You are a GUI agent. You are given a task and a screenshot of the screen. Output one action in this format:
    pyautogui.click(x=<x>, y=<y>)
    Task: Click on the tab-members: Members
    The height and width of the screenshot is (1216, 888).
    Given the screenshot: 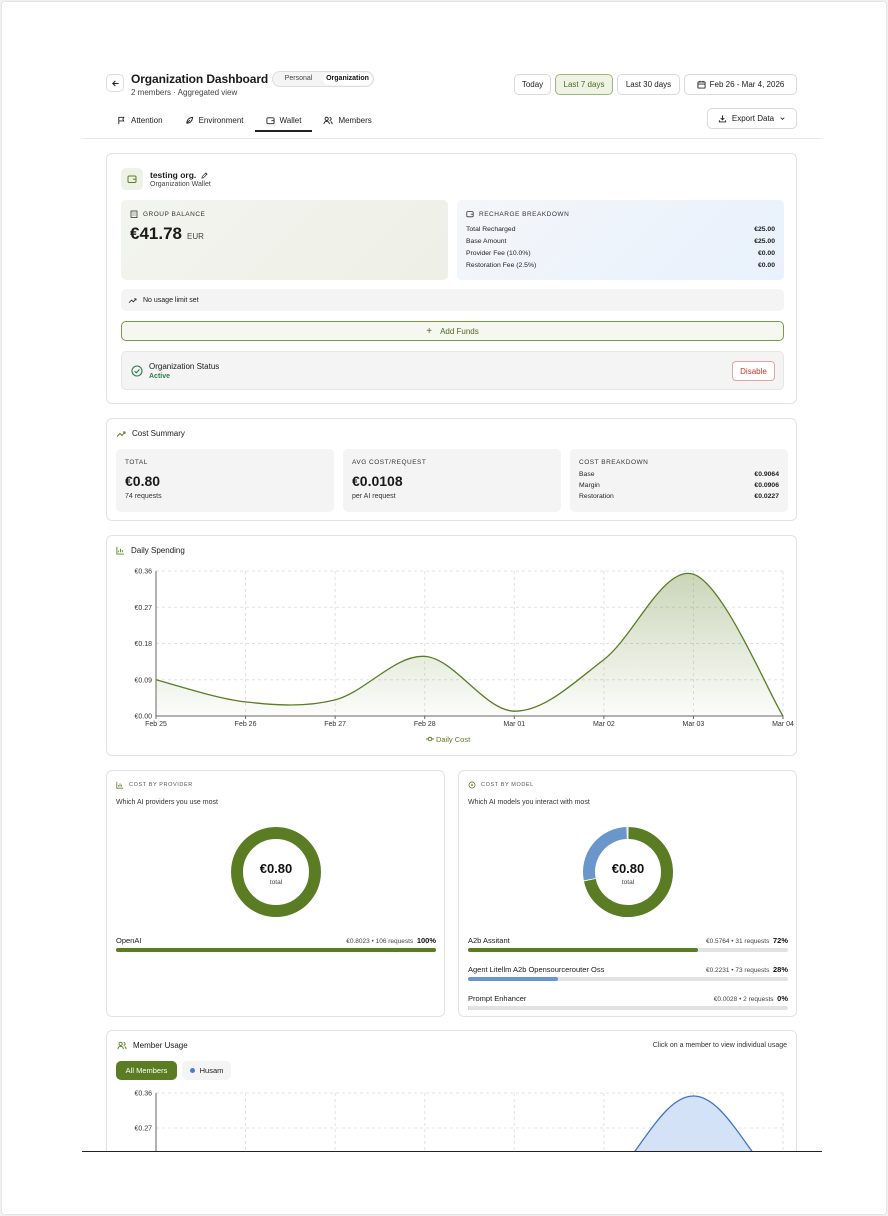 What is the action you would take?
    pyautogui.click(x=347, y=120)
    